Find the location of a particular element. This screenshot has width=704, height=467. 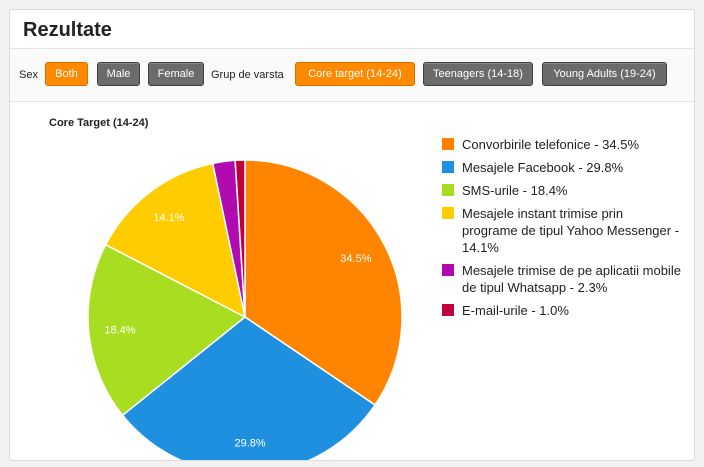

age-young-adults-button: Young Adults (19-24) is located at coordinates (604, 74).